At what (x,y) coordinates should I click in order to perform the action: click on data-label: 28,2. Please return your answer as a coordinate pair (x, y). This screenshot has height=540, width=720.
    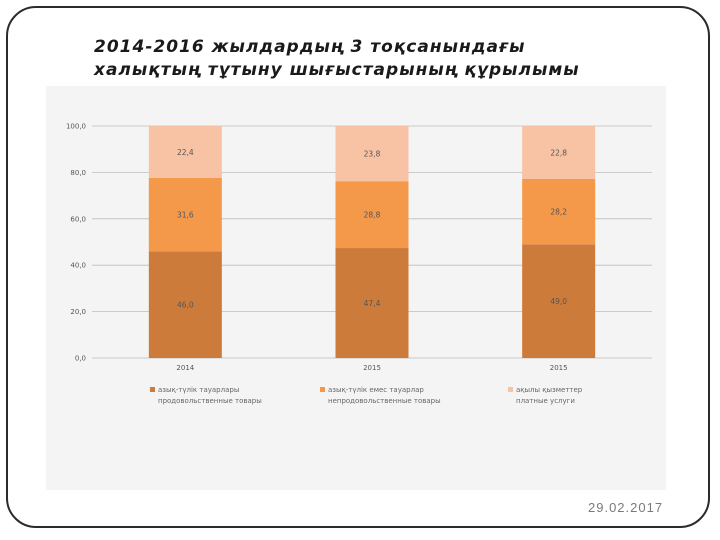
    Looking at the image, I should click on (558, 212).